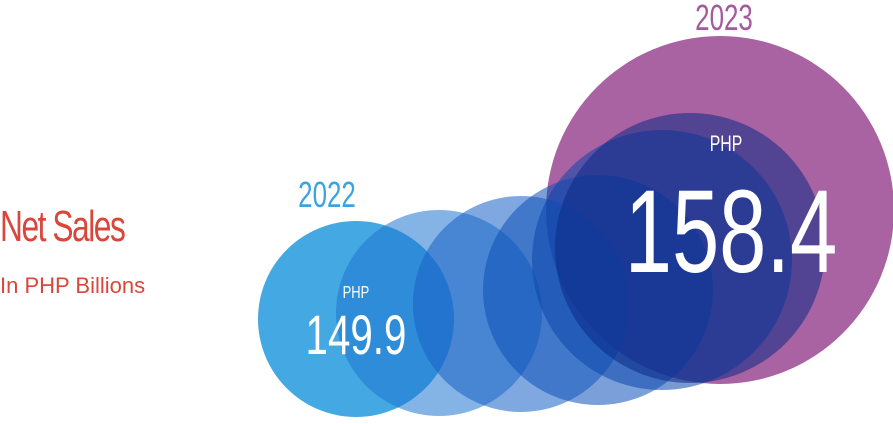 Image resolution: width=893 pixels, height=424 pixels. What do you see at coordinates (731, 231) in the screenshot?
I see `value-label-2023: 158.4` at bounding box center [731, 231].